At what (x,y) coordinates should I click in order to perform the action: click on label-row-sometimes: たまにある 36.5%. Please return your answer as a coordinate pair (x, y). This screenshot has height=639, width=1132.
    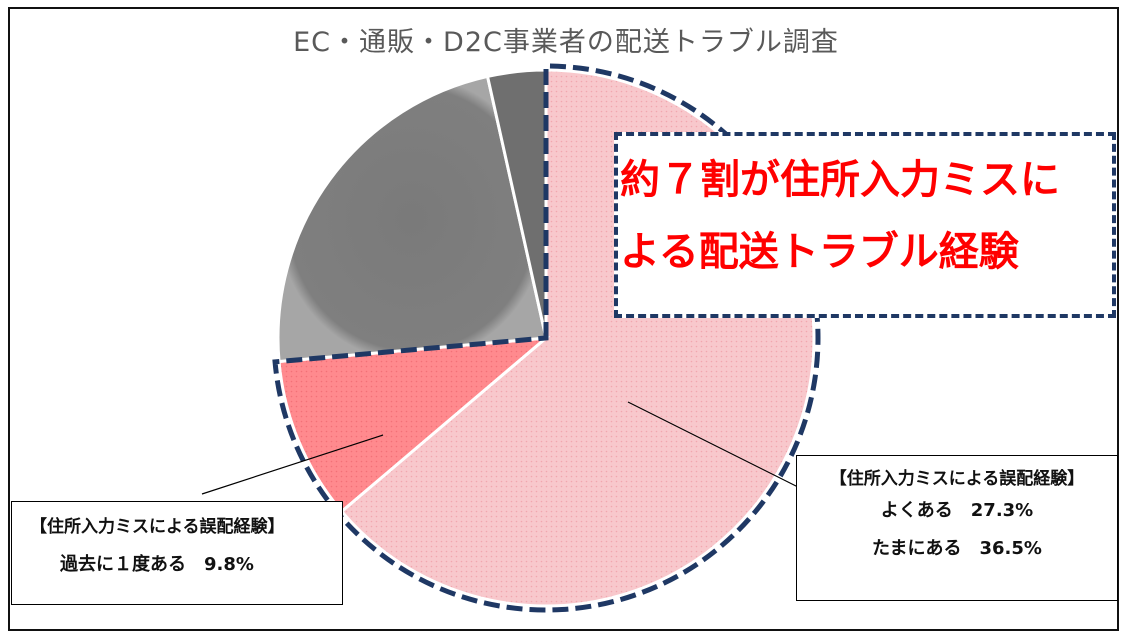
    Looking at the image, I should click on (957, 549).